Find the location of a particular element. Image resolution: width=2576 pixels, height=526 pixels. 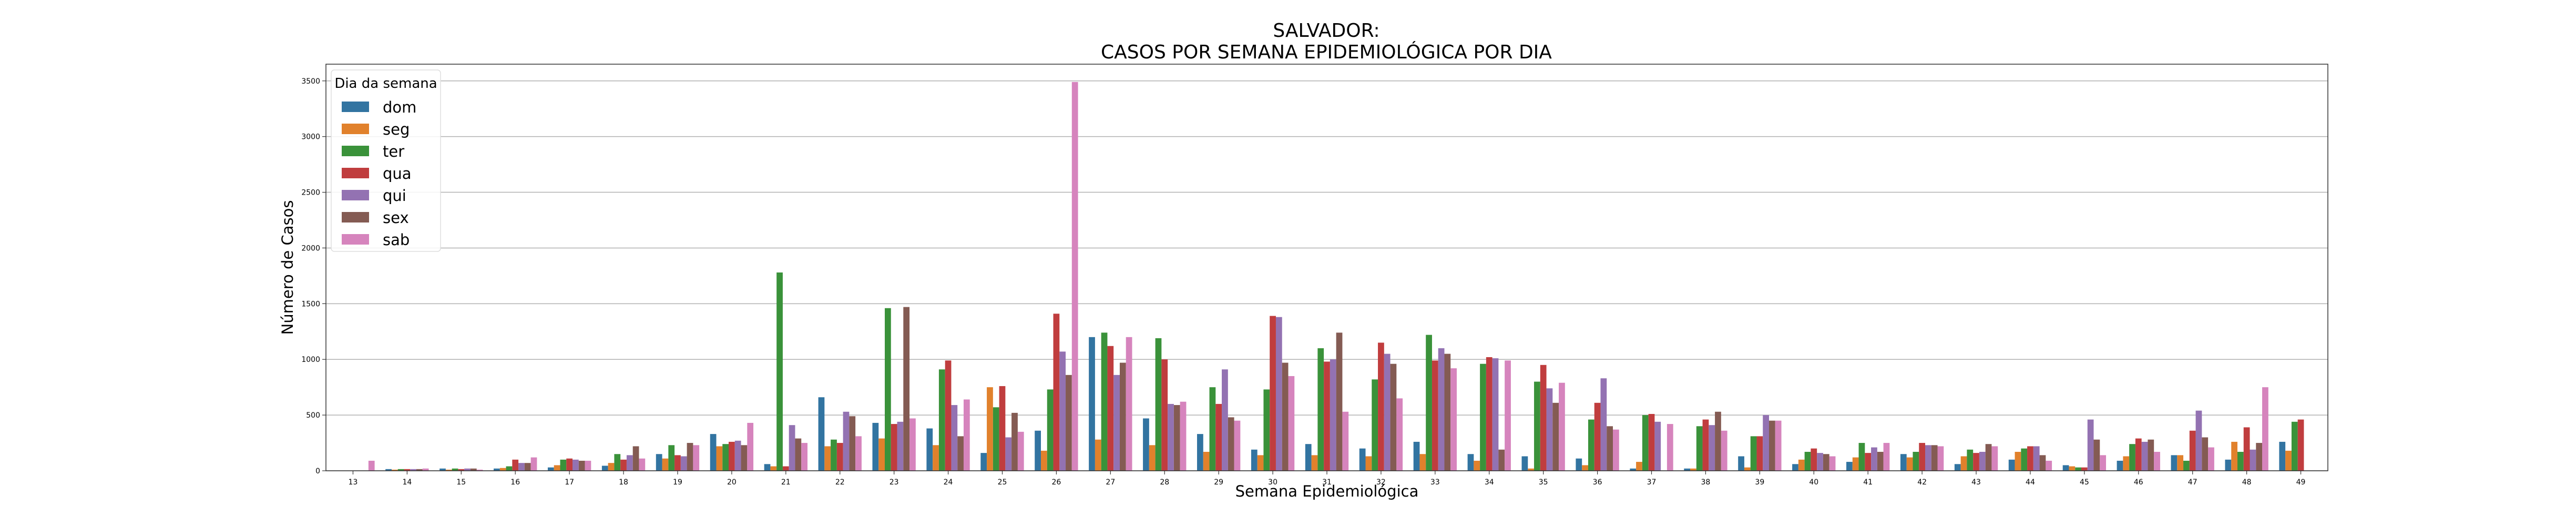

legend-swatch-seg is located at coordinates (355, 129).